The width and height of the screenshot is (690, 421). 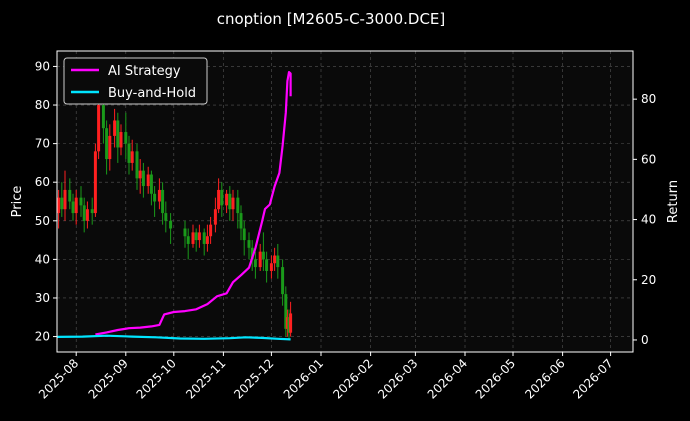 I want to click on legend: AI Strategy Buy-and-Hold, so click(x=135, y=81).